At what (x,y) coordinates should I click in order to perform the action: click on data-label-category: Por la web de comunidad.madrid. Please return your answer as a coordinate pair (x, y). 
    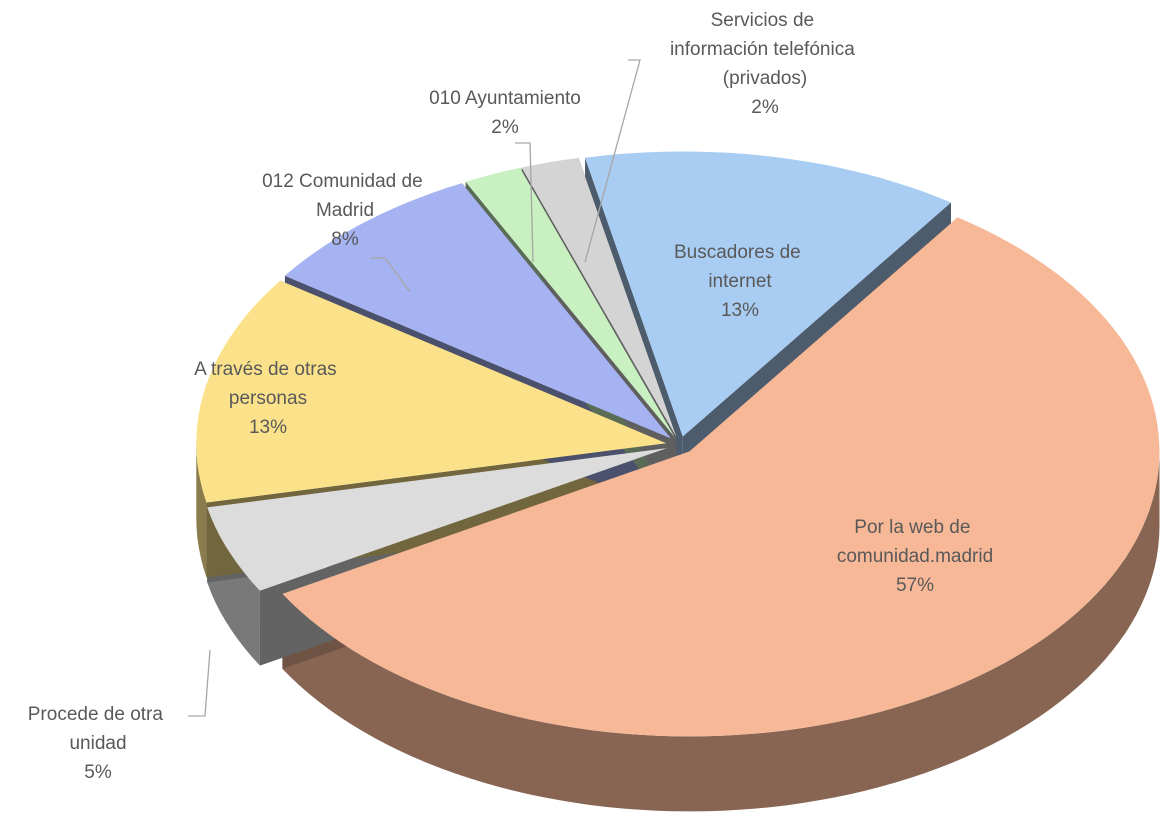
    Looking at the image, I should click on (915, 542).